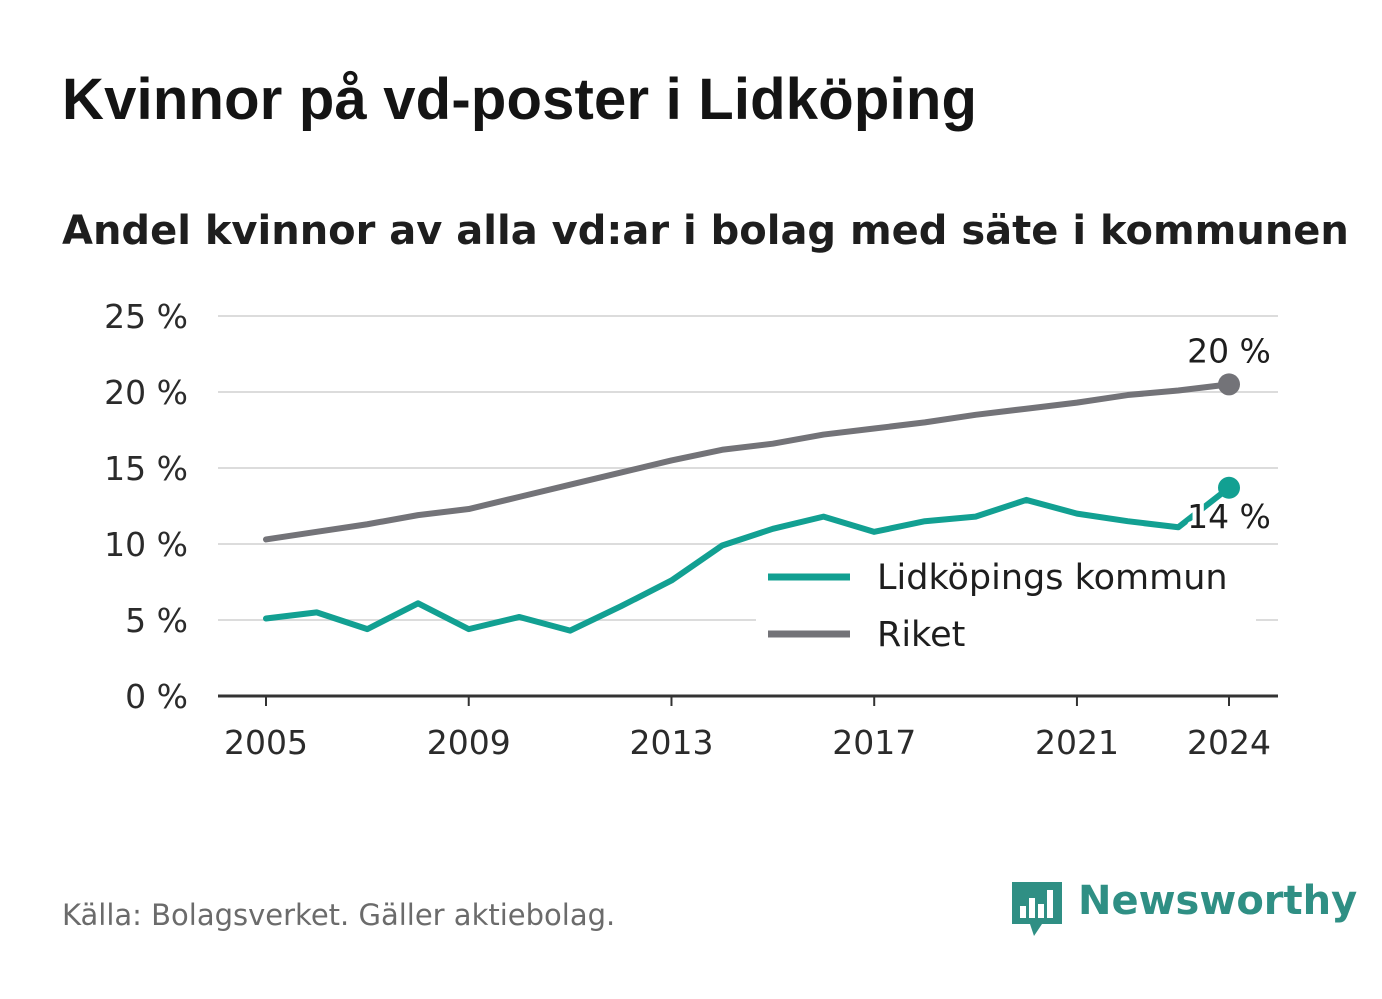 The height and width of the screenshot is (999, 1382). What do you see at coordinates (156, 620) in the screenshot?
I see `y-tick-label: 5 %` at bounding box center [156, 620].